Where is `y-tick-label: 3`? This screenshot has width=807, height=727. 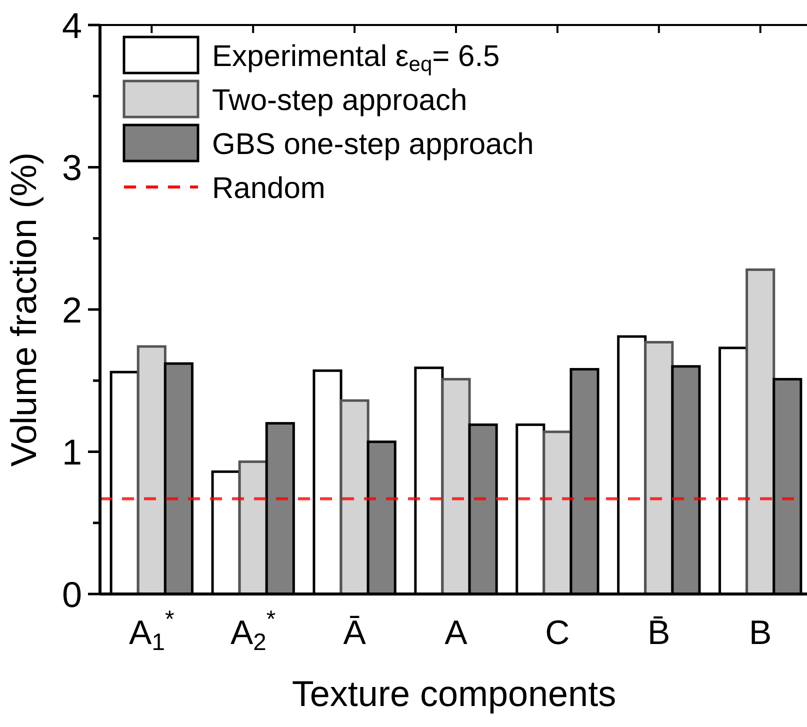 y-tick-label: 3 is located at coordinates (72, 167).